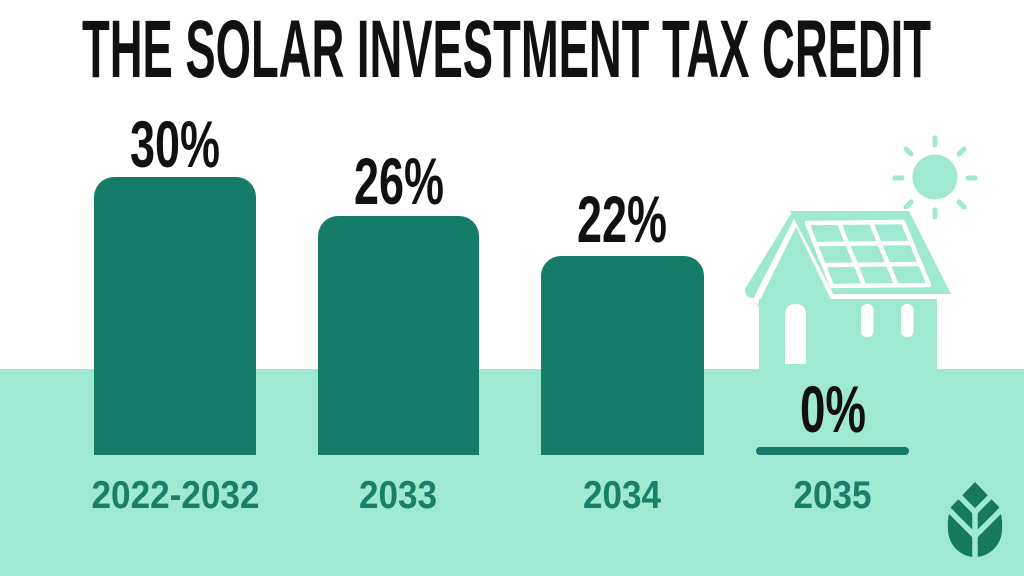 The image size is (1024, 576). What do you see at coordinates (399, 181) in the screenshot?
I see `svg-text: 26%` at bounding box center [399, 181].